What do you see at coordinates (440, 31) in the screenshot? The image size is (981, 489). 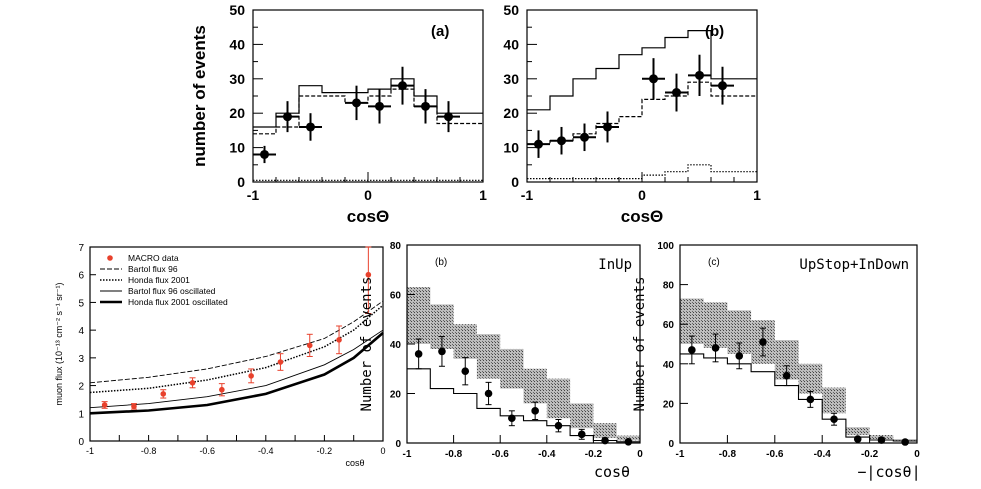 I see `panel-label: (a)` at bounding box center [440, 31].